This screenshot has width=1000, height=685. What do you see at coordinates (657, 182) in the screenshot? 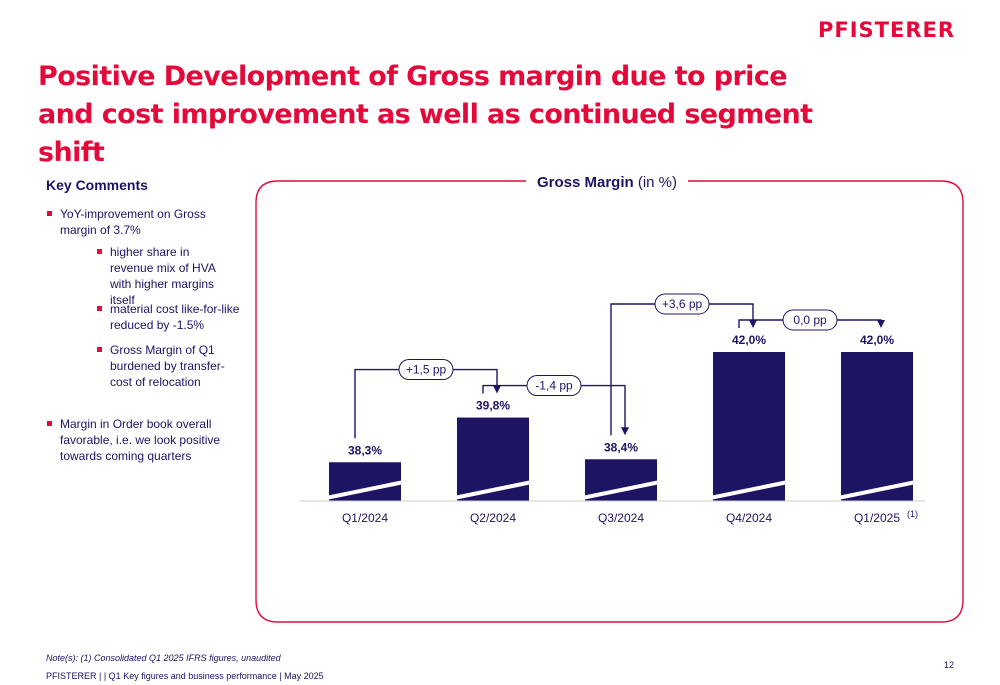
I see `chart-title-unit: (in %)` at bounding box center [657, 182].